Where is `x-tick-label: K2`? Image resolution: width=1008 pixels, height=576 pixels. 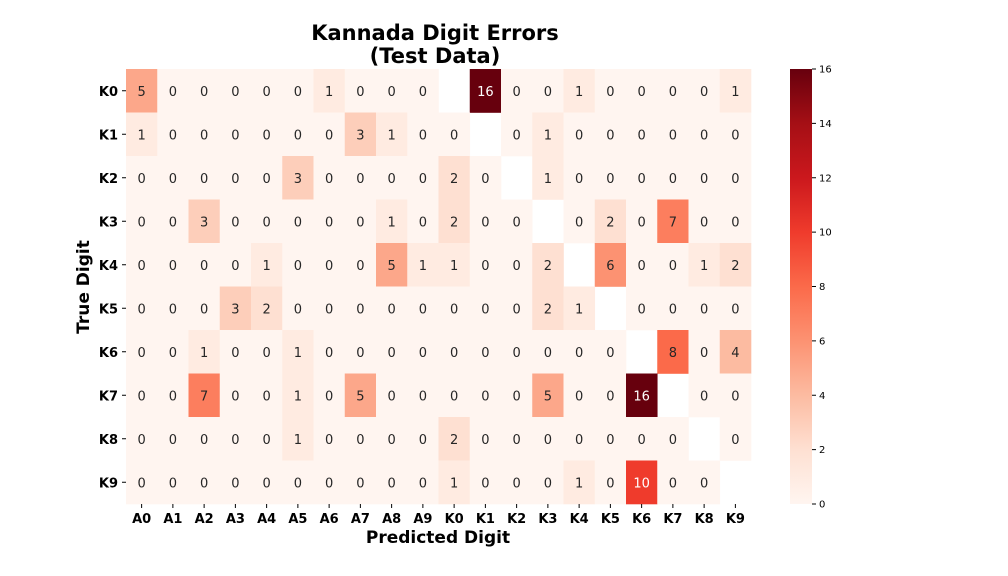 x-tick-label: K2 is located at coordinates (516, 519).